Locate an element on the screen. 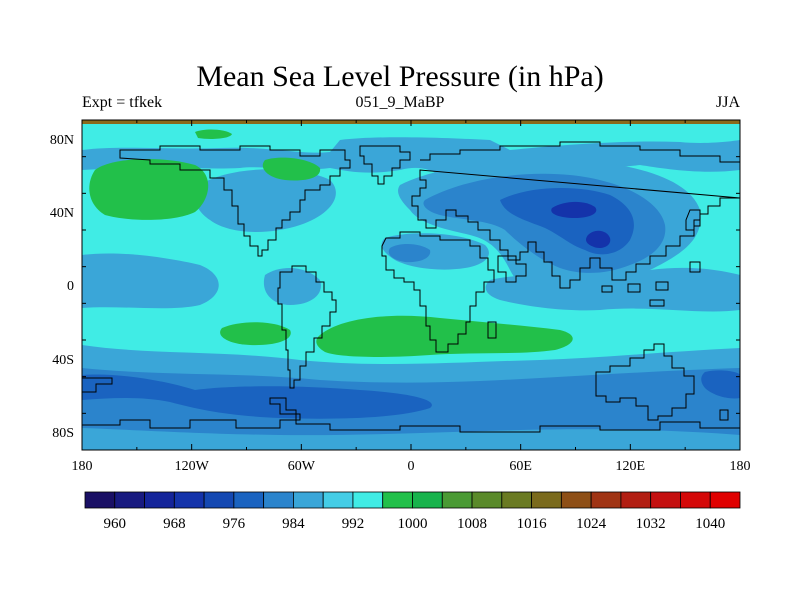  colorbar-label: 1024 is located at coordinates (591, 524).